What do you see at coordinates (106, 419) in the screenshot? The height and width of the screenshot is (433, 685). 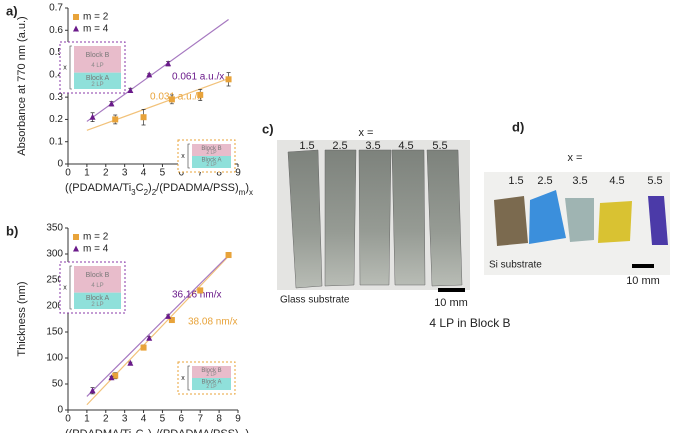 I see `x-tick-label: 2` at bounding box center [106, 419].